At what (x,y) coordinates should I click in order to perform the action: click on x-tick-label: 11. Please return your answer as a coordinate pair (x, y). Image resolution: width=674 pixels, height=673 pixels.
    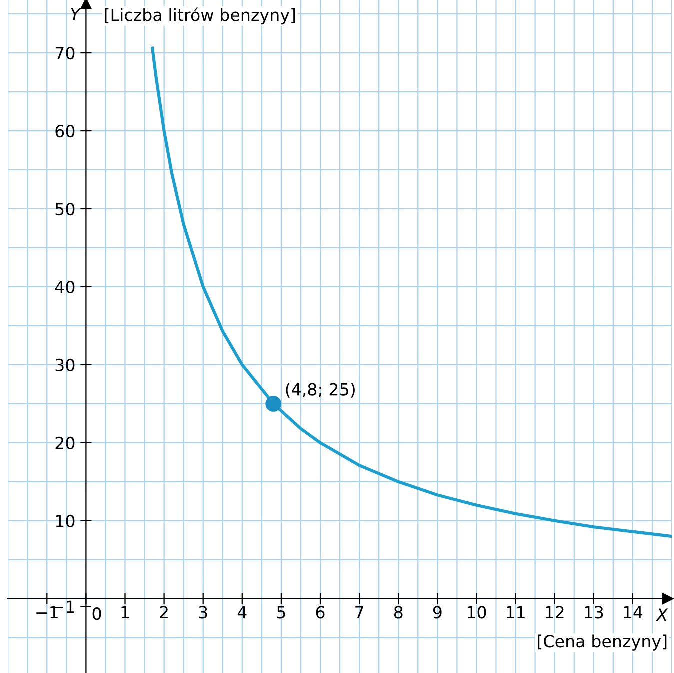
    Looking at the image, I should click on (515, 612).